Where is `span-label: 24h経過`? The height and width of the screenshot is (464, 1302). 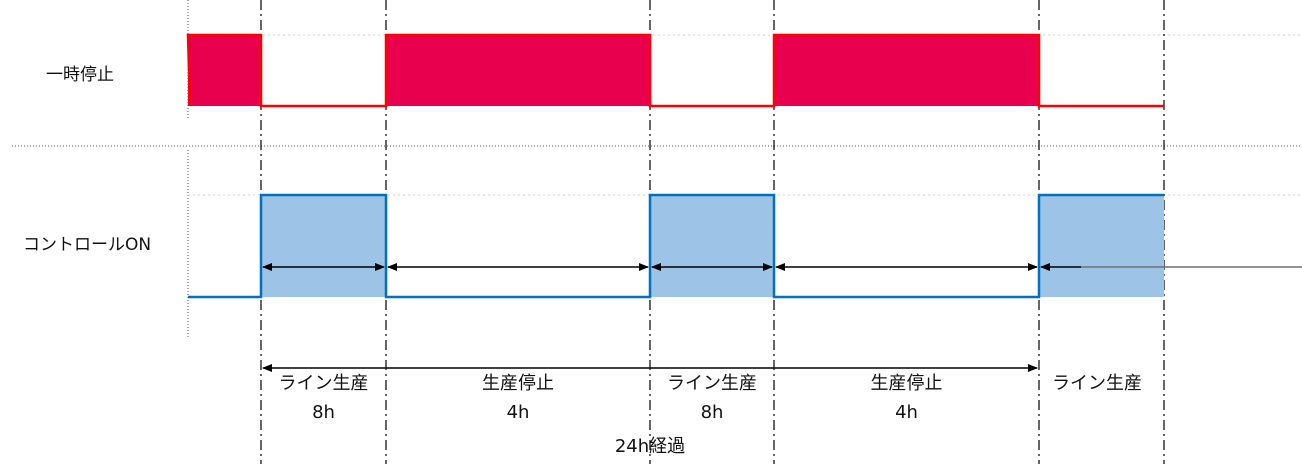
span-label: 24h経過 is located at coordinates (650, 446).